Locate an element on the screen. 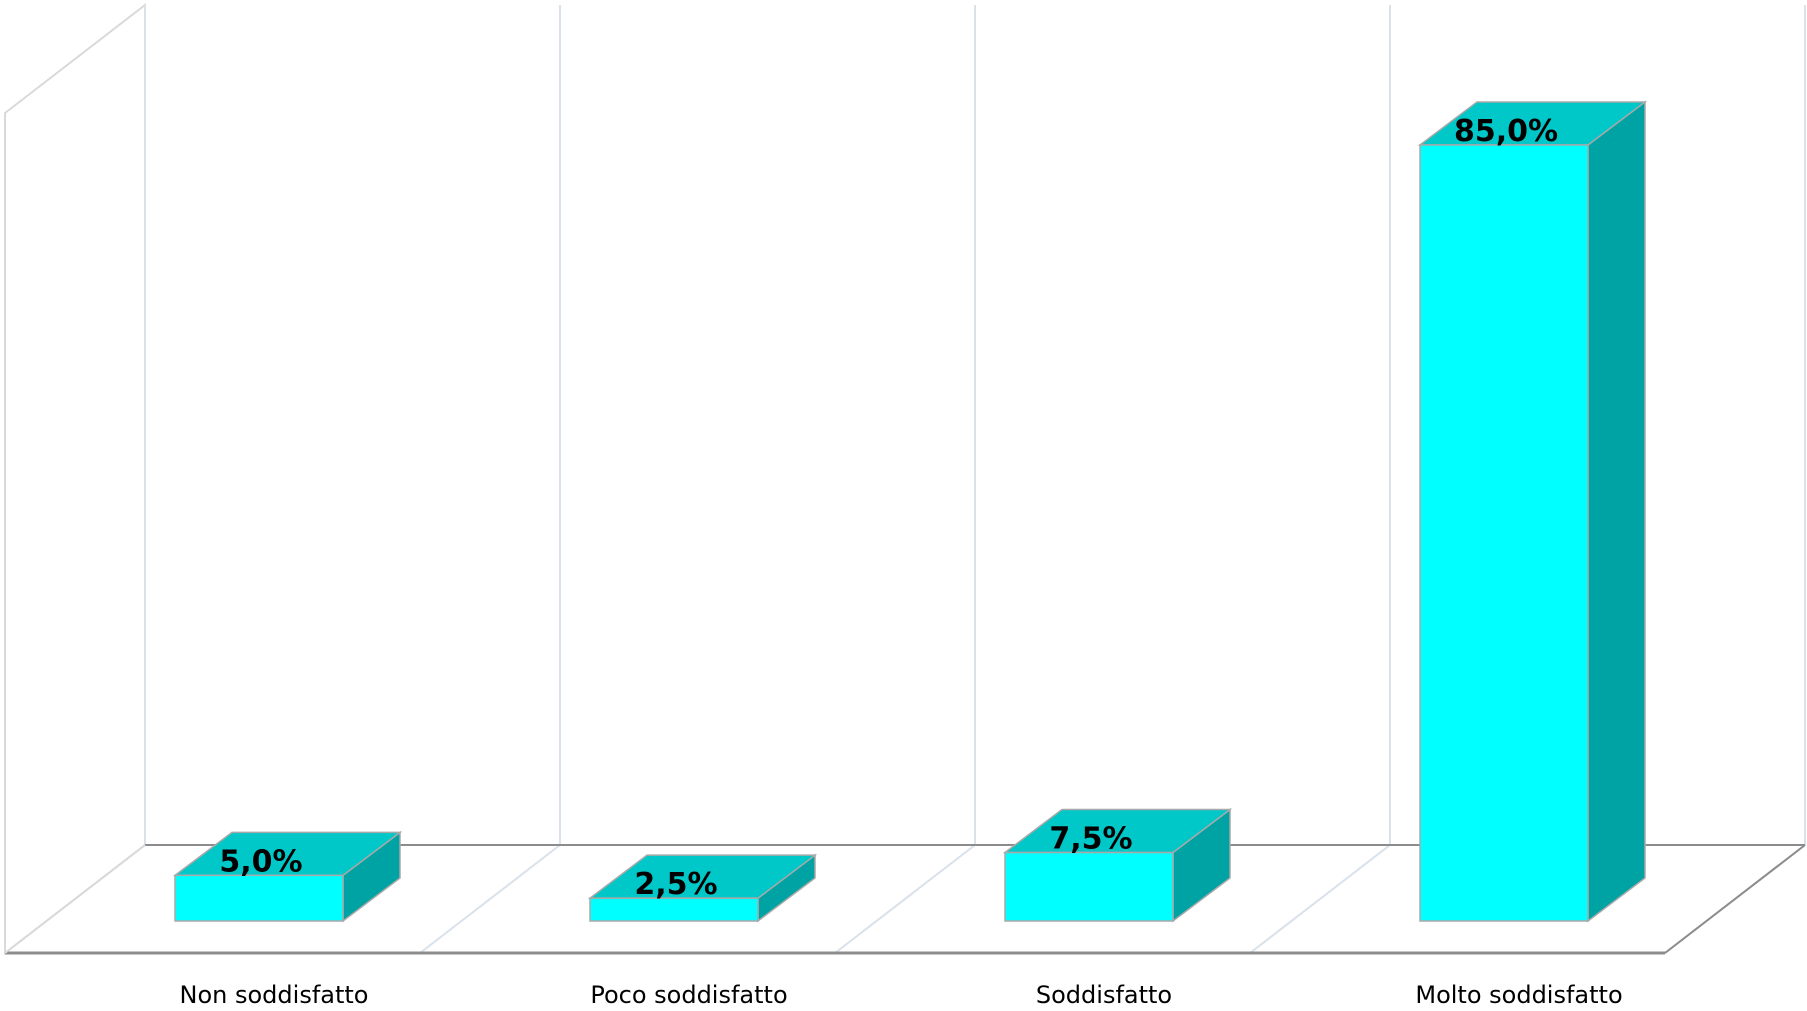 The height and width of the screenshot is (1011, 1807). bar-side is located at coordinates (1616, 511).